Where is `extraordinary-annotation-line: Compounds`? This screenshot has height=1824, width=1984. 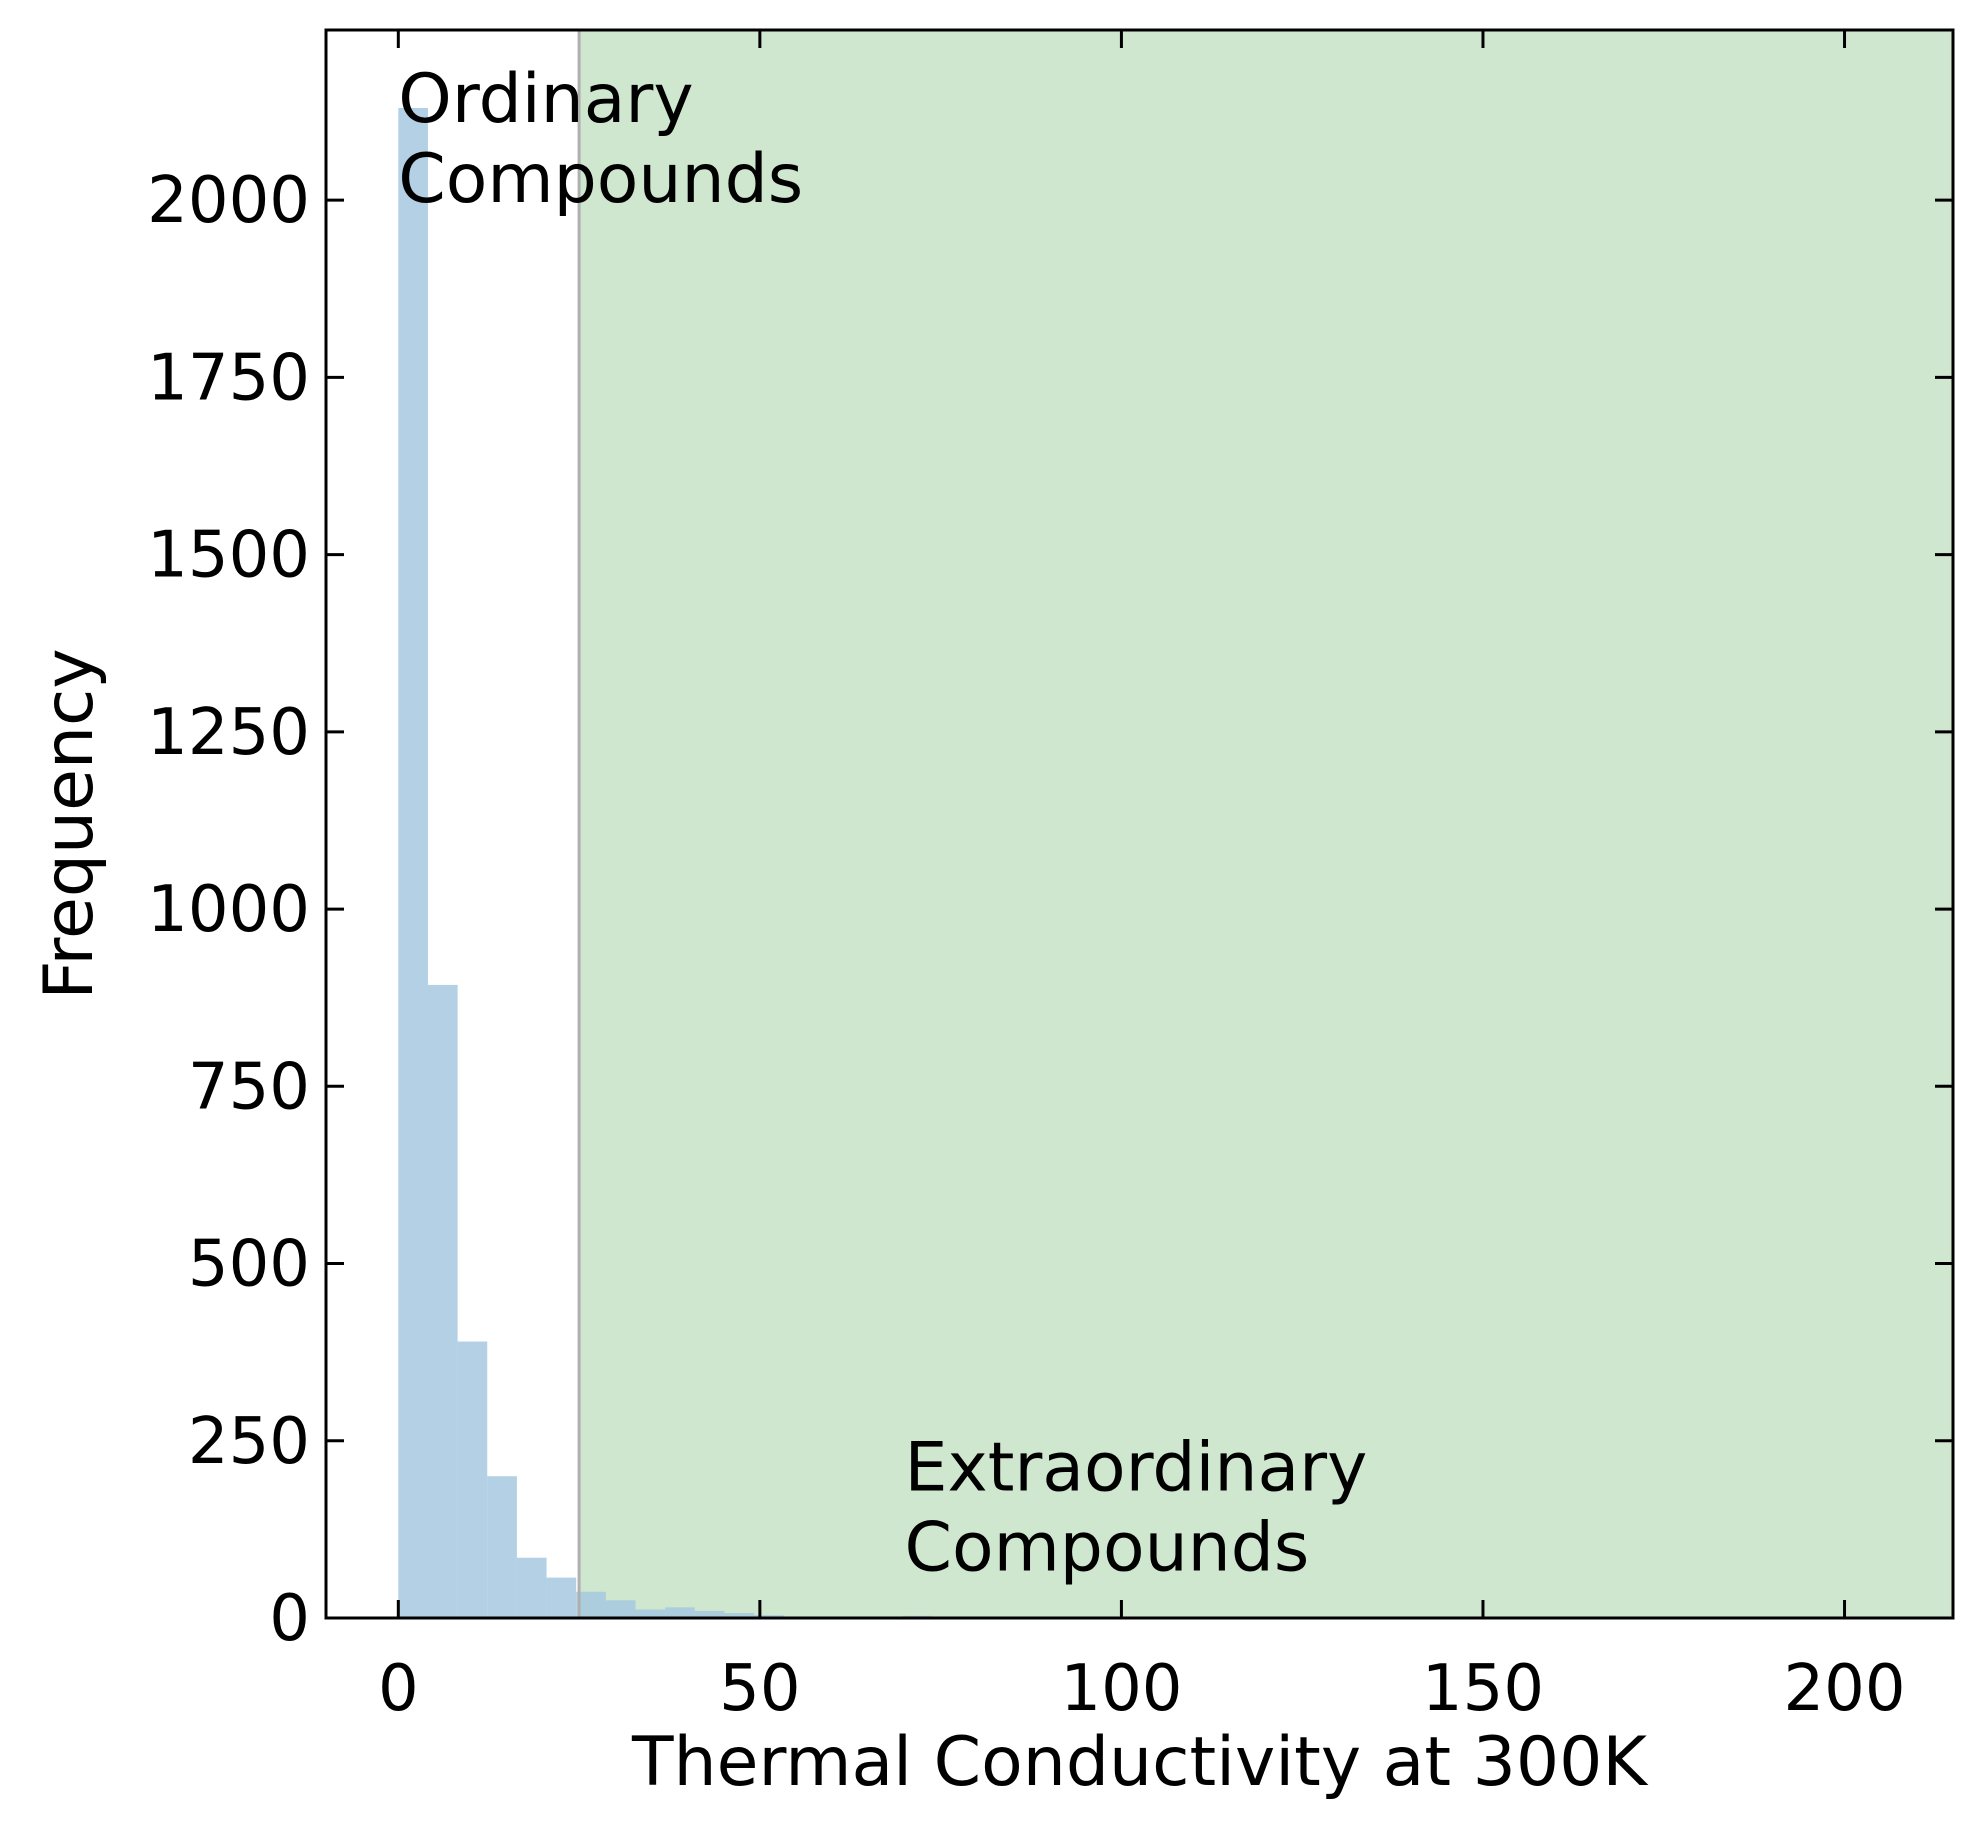 extraordinary-annotation-line: Compounds is located at coordinates (1106, 1547).